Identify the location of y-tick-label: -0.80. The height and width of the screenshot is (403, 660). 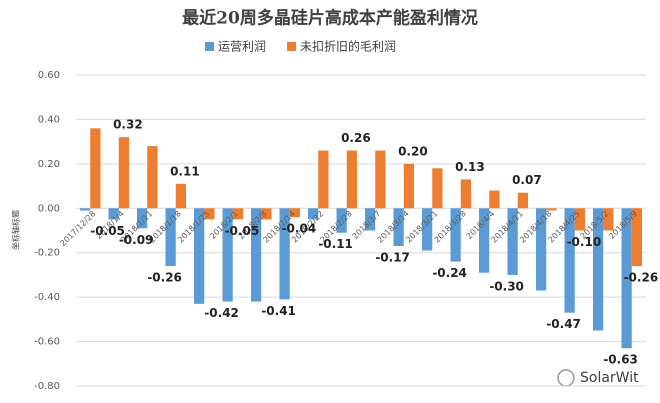
(47, 386).